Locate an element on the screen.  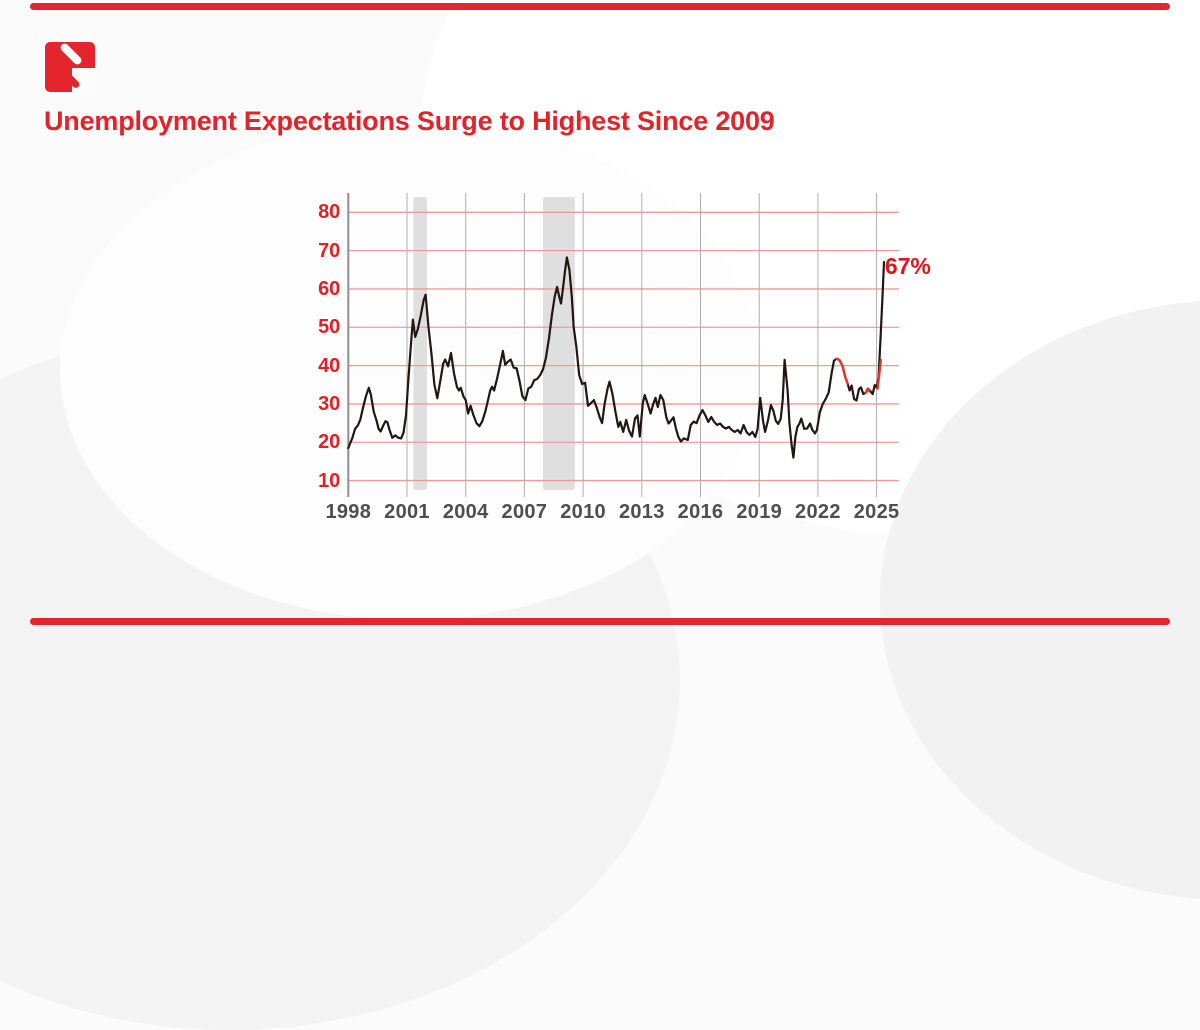
logo-pen-tip-icon is located at coordinates (72, 80).